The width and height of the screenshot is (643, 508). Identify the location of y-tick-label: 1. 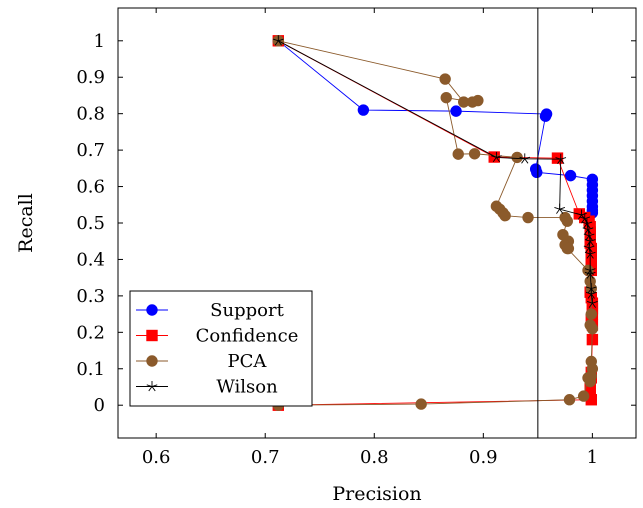
(99, 41).